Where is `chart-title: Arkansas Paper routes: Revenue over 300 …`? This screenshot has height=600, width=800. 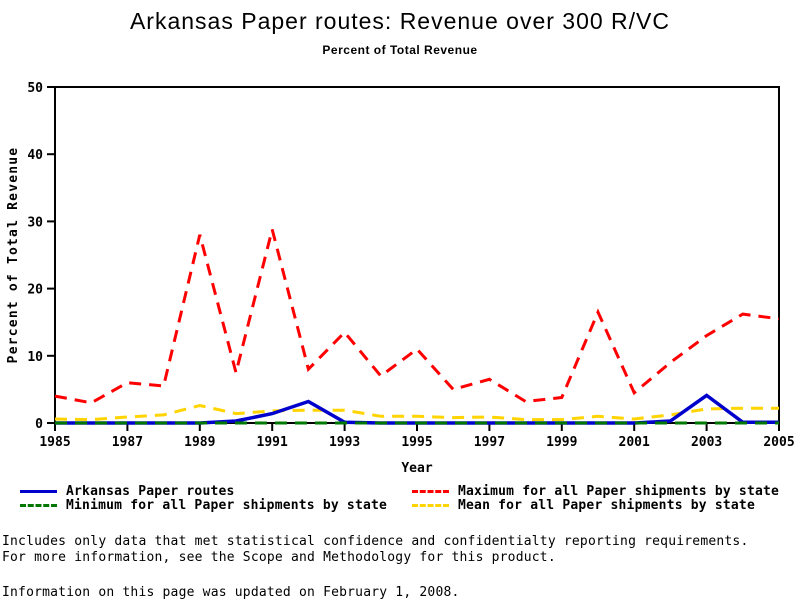
chart-title: Arkansas Paper routes: Revenue over 300 … is located at coordinates (400, 21).